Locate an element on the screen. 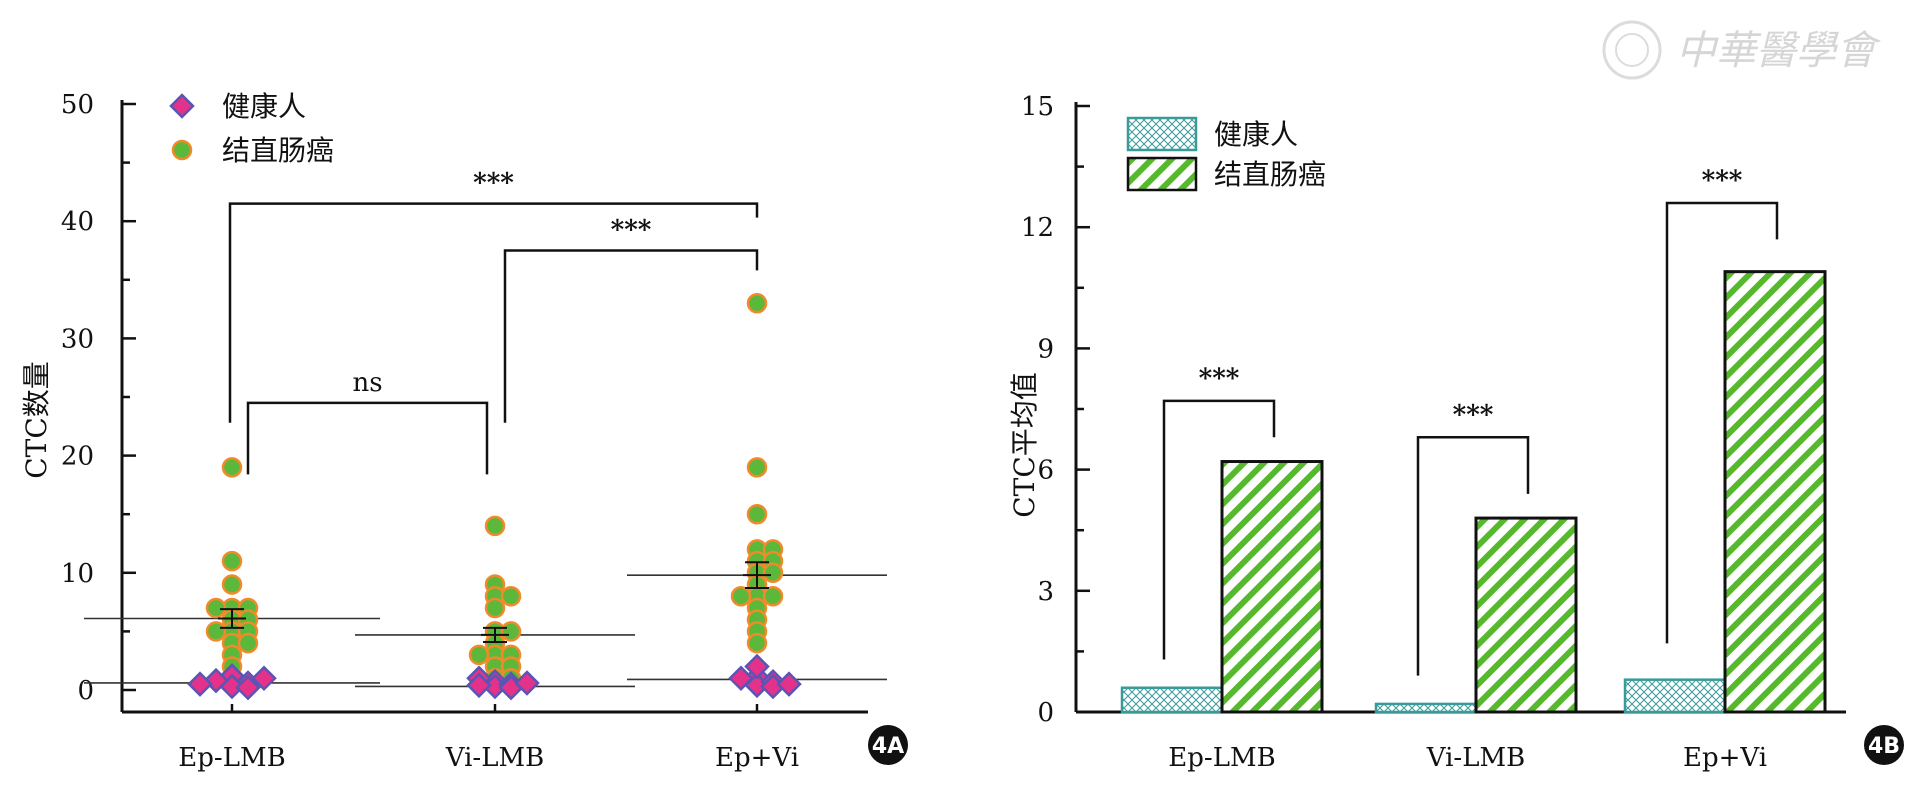 Image resolution: width=1920 pixels, height=789 pixels. y-tick-label: 20 is located at coordinates (77, 457).